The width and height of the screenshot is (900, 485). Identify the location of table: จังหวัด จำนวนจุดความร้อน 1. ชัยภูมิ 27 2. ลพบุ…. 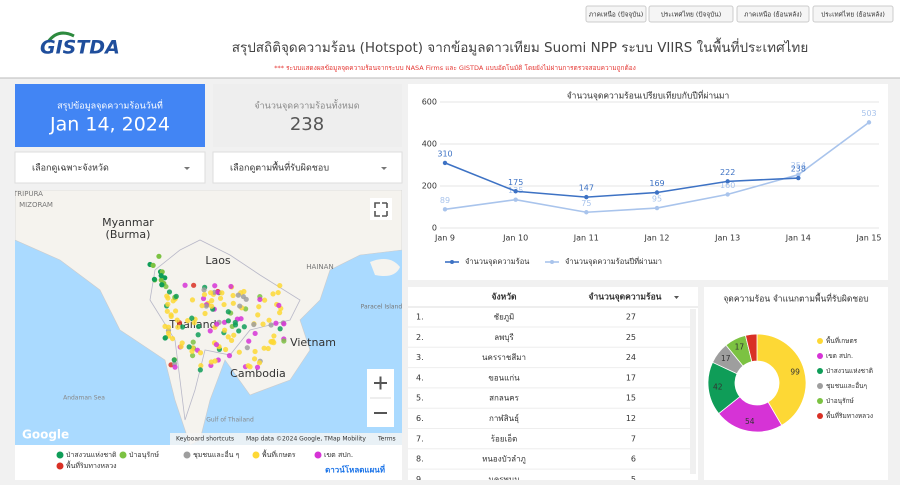
(549, 388).